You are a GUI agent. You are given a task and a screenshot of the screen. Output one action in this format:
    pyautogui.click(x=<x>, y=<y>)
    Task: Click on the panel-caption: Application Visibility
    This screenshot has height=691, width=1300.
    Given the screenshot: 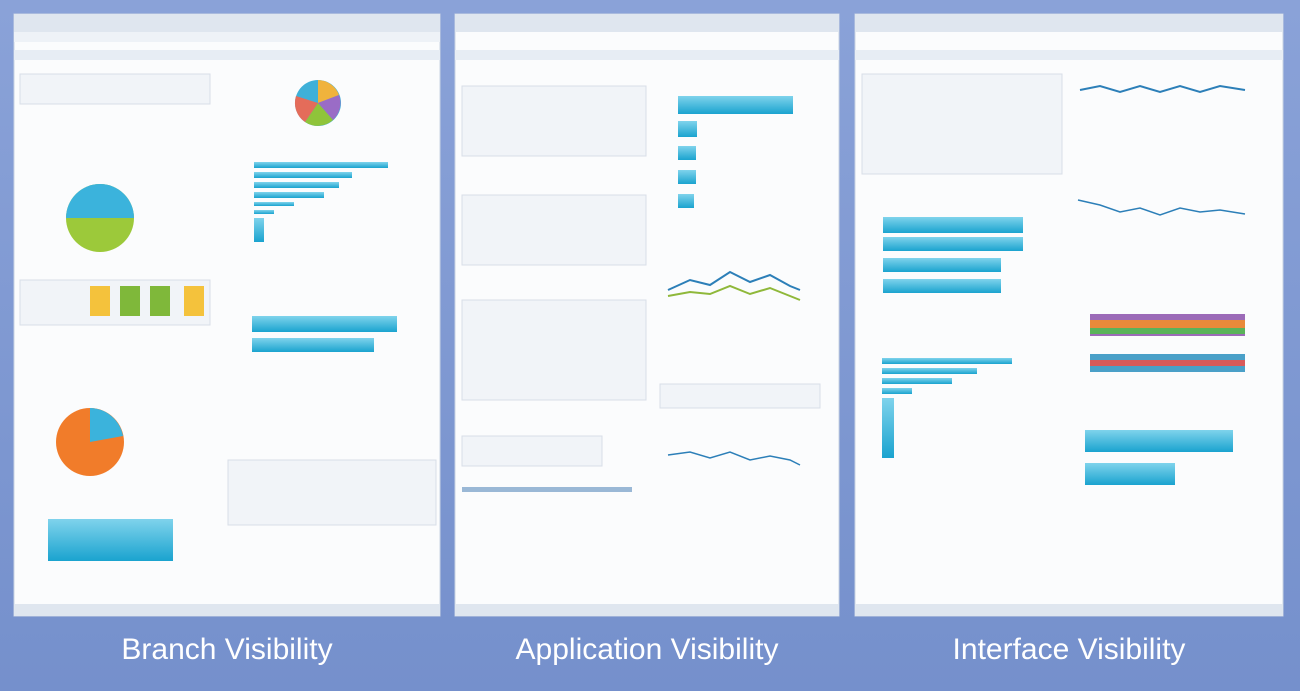 What is the action you would take?
    pyautogui.click(x=647, y=649)
    